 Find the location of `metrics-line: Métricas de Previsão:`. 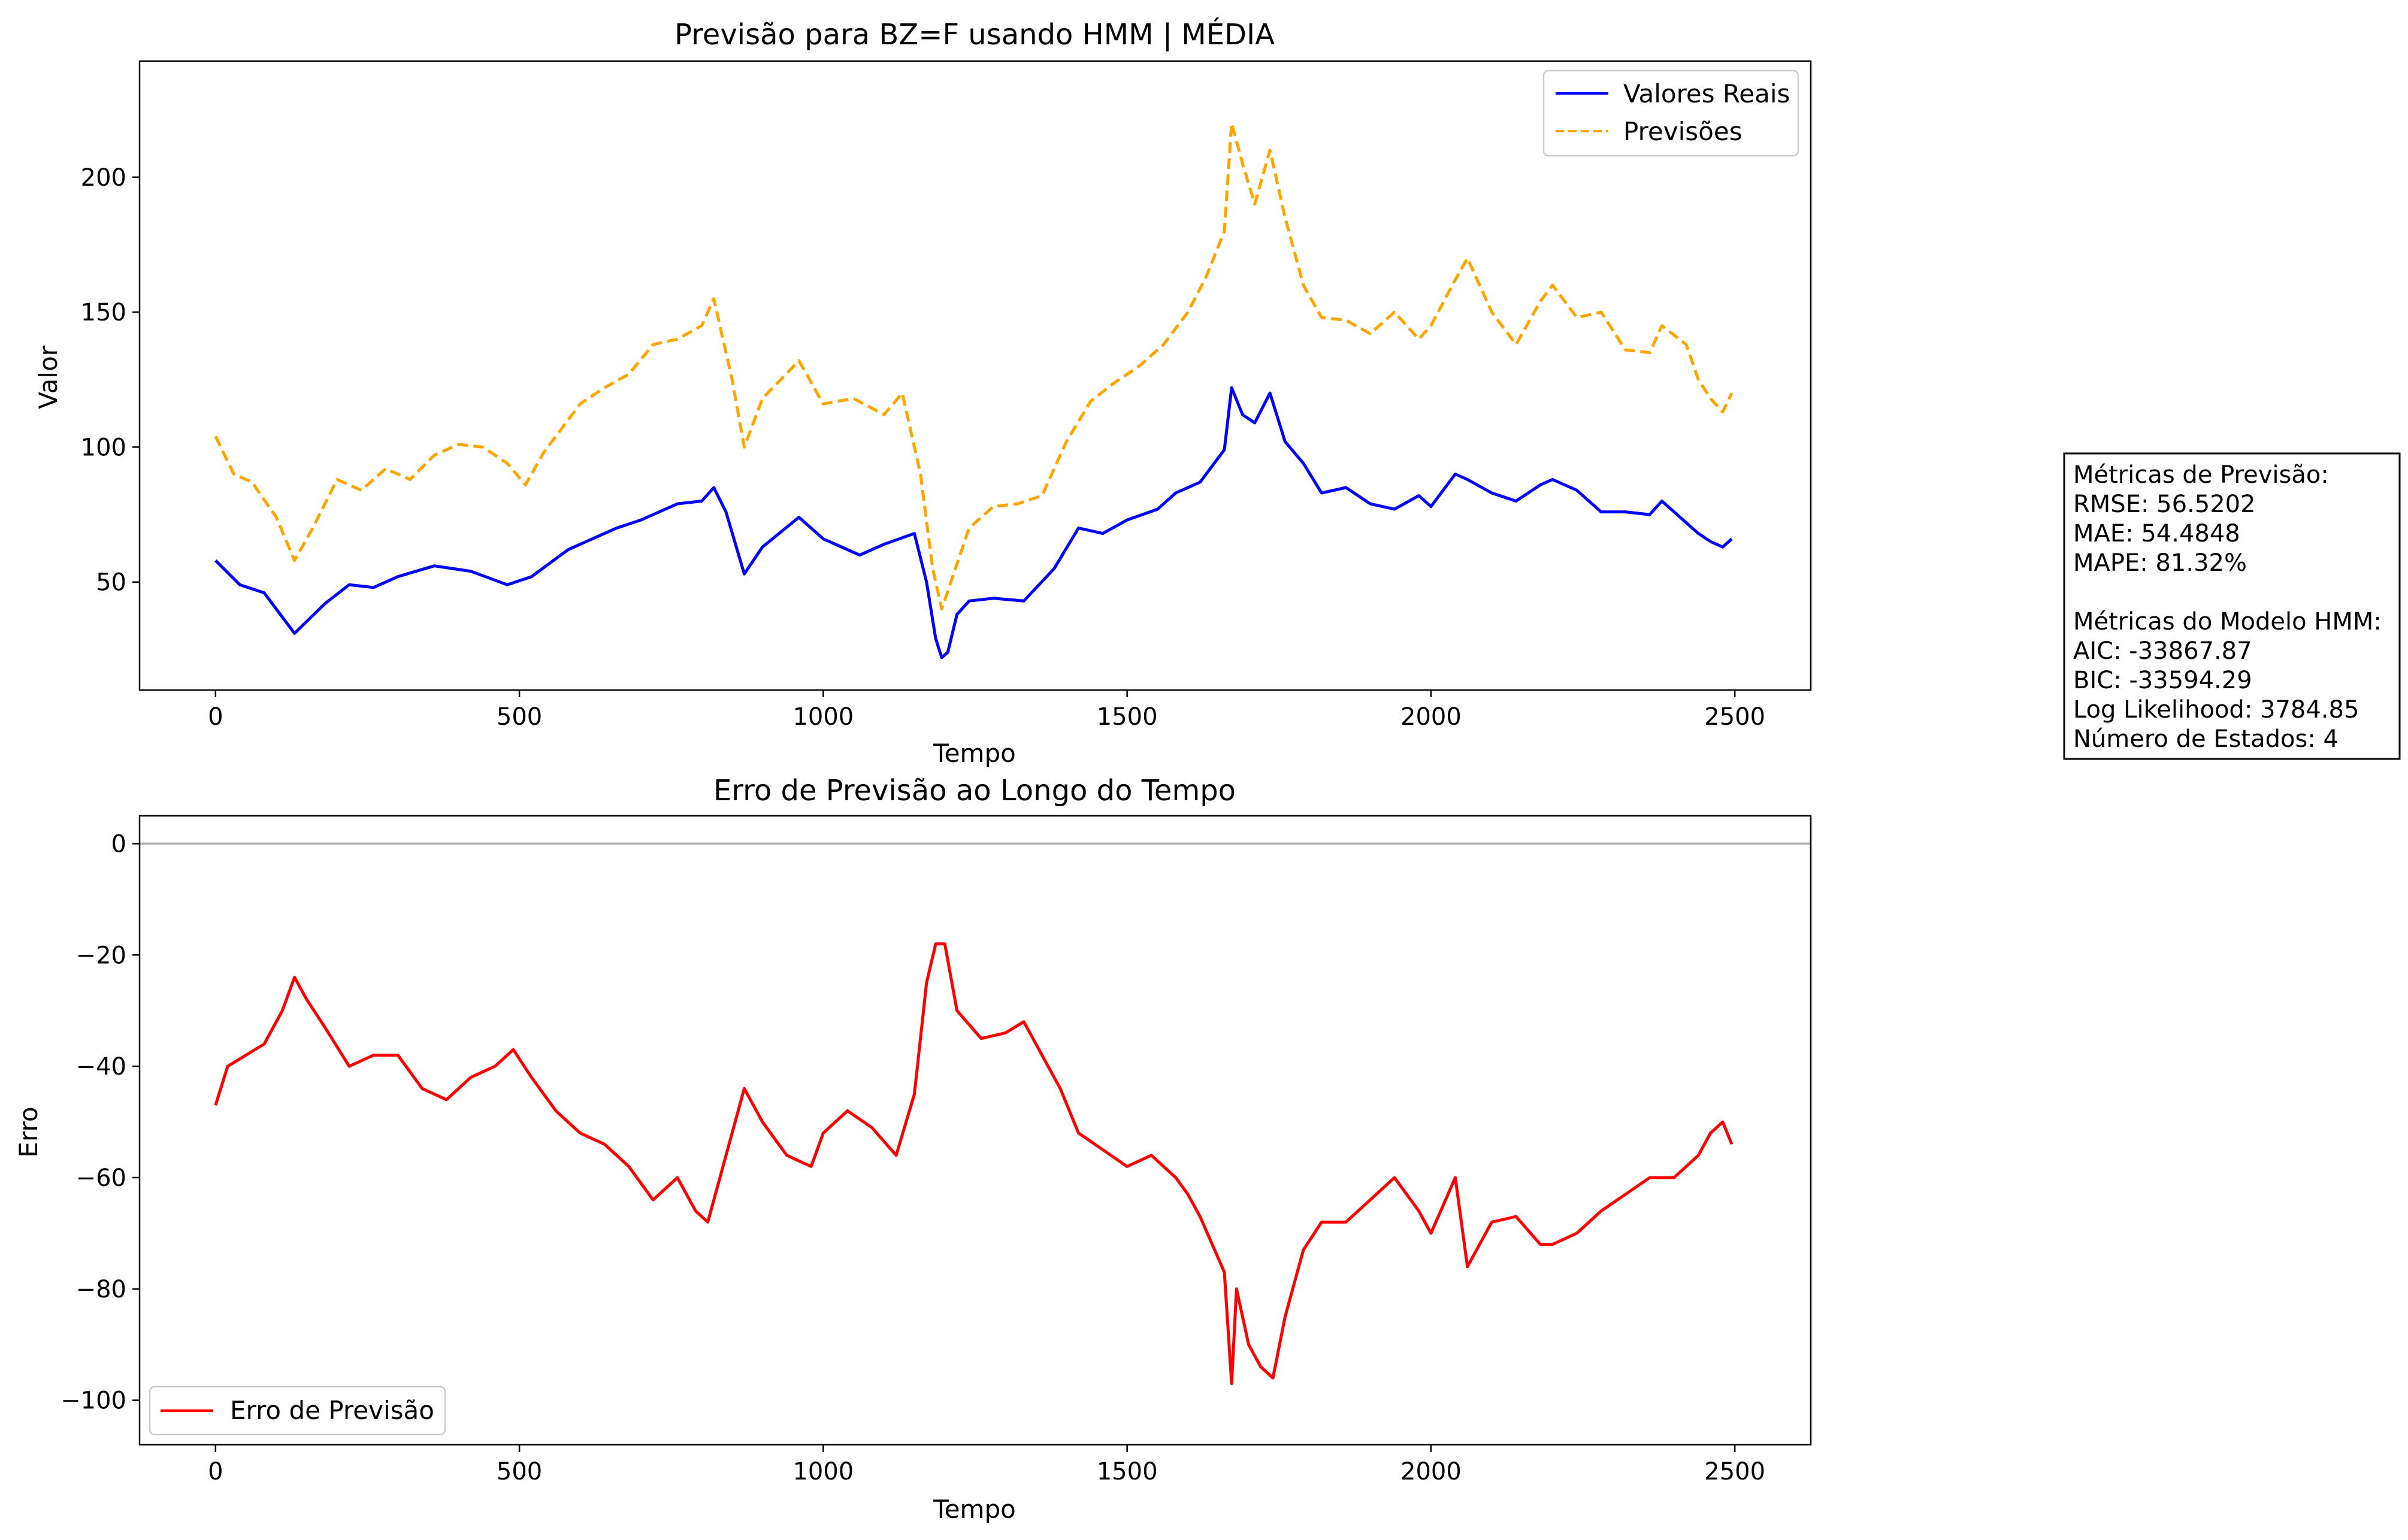

metrics-line: Métricas de Previsão: is located at coordinates (2201, 475).